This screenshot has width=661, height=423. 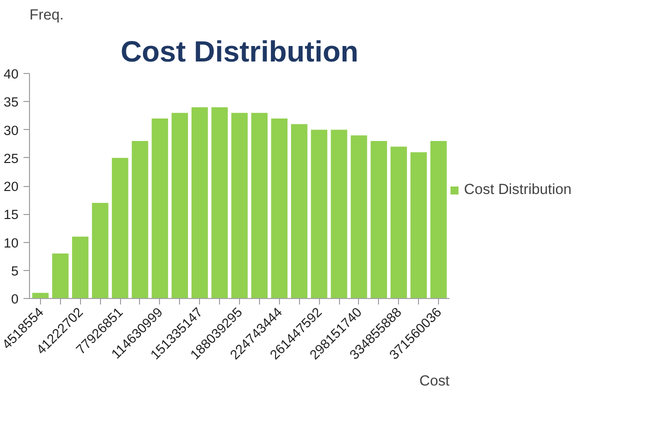 I want to click on x-axis-title: Cost, so click(x=434, y=382).